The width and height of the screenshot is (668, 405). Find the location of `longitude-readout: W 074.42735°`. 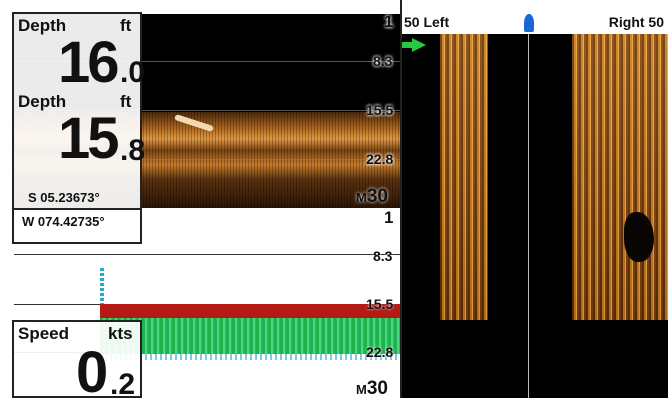

longitude-readout: W 074.42735° is located at coordinates (63, 221).